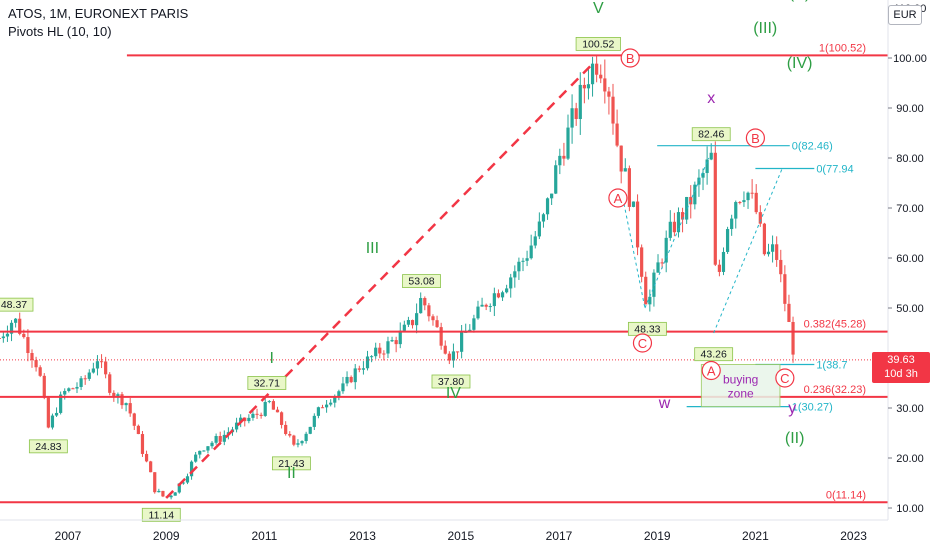 Image resolution: width=932 pixels, height=550 pixels. I want to click on indicator-label: Pivots HL (10, 10), so click(60, 31).